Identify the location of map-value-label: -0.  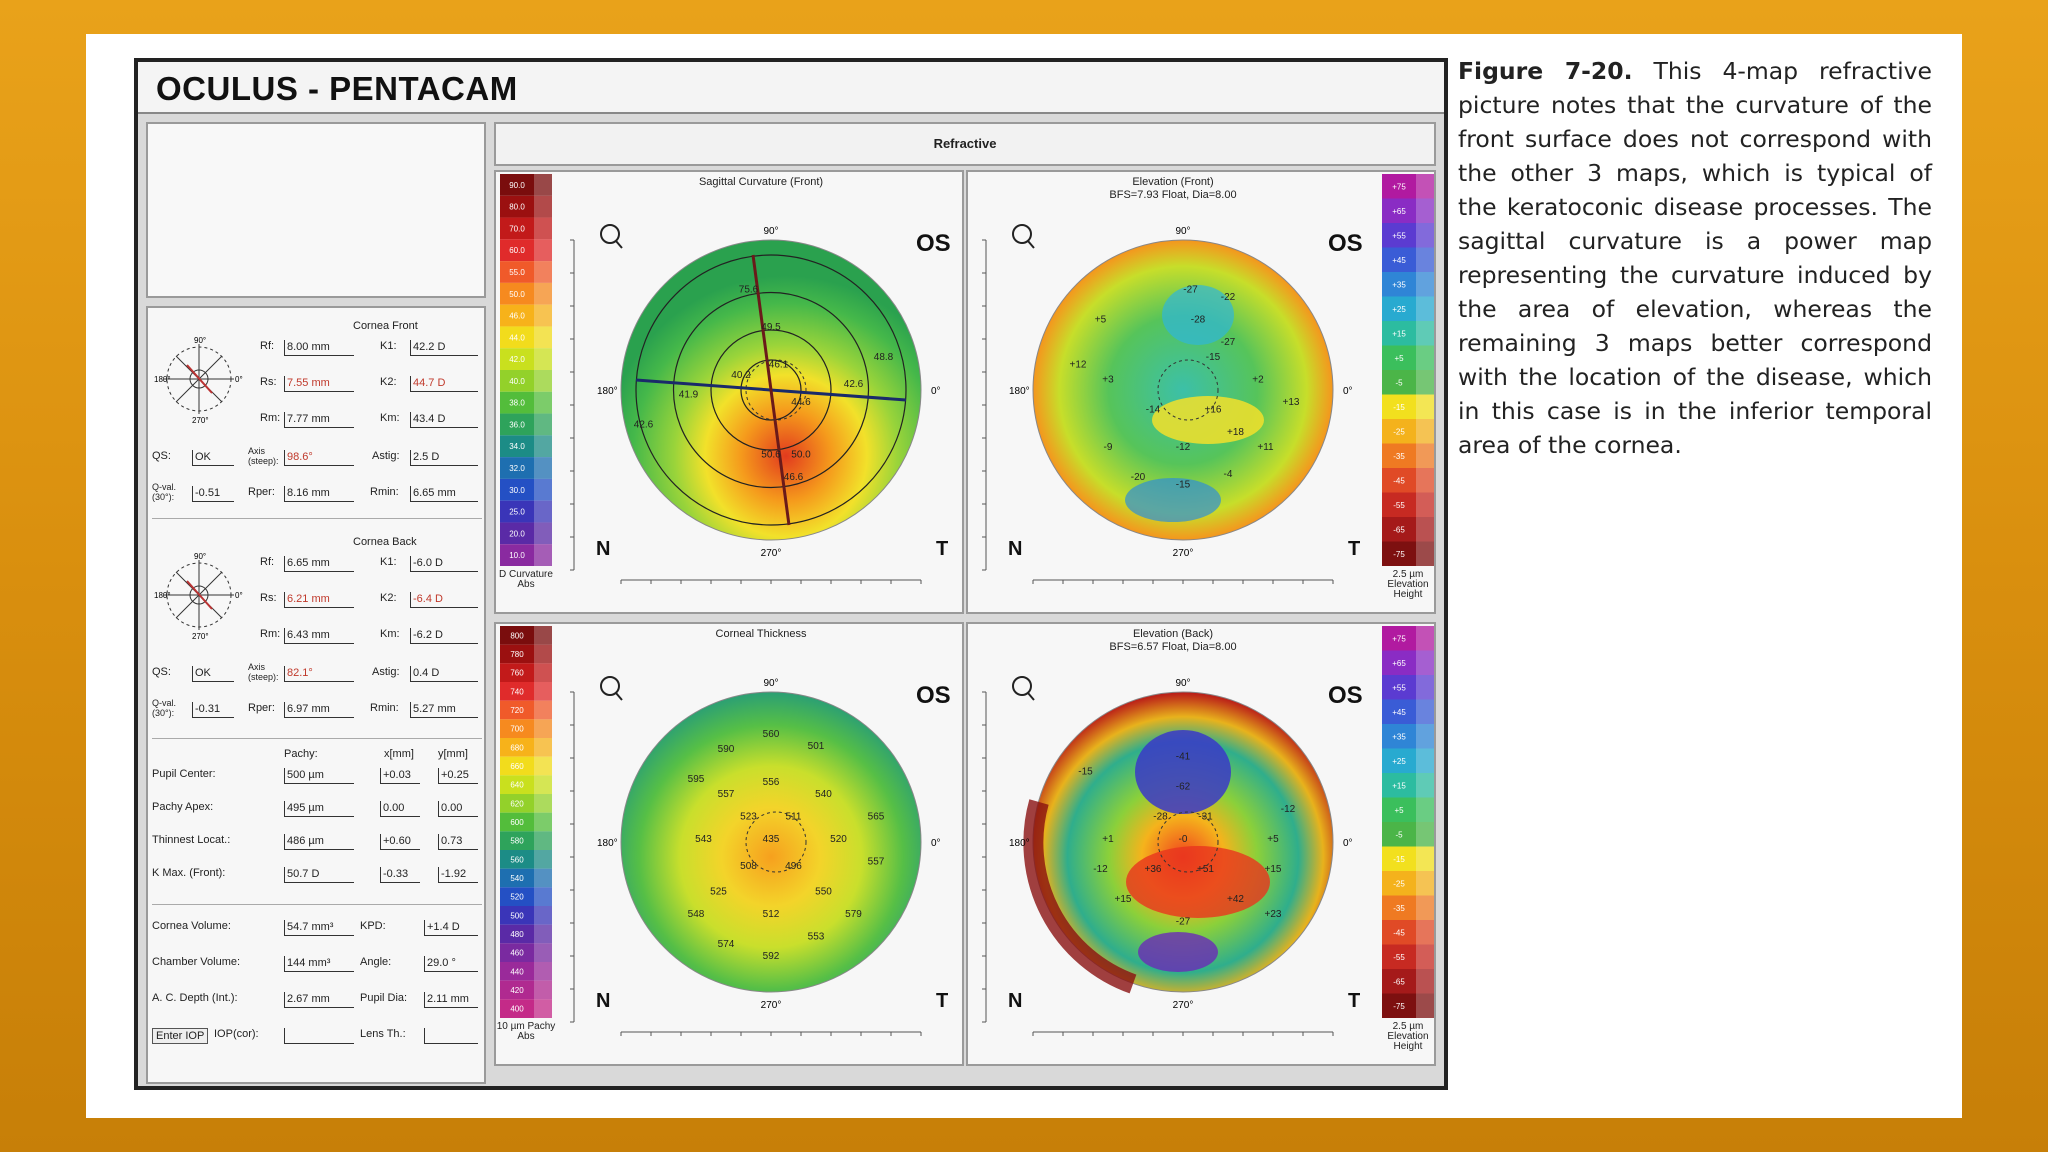
(1183, 839).